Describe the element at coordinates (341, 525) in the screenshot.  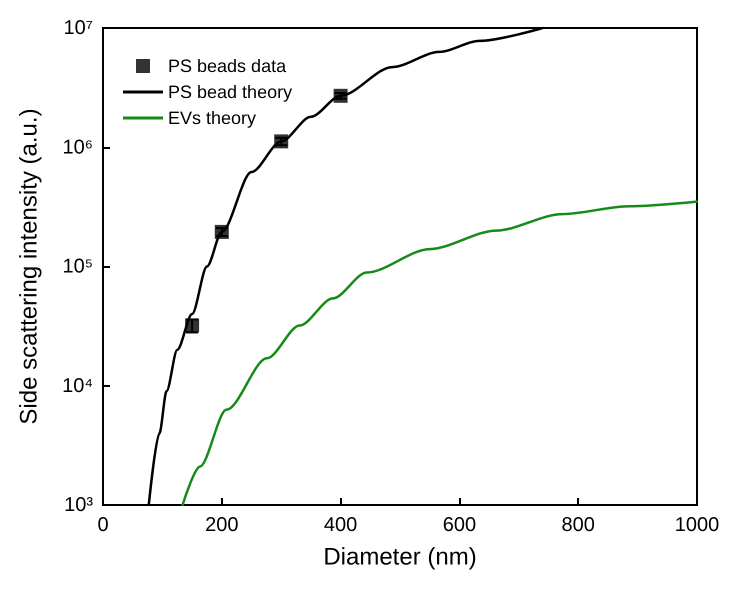
I see `x-tick-label: 400` at that location.